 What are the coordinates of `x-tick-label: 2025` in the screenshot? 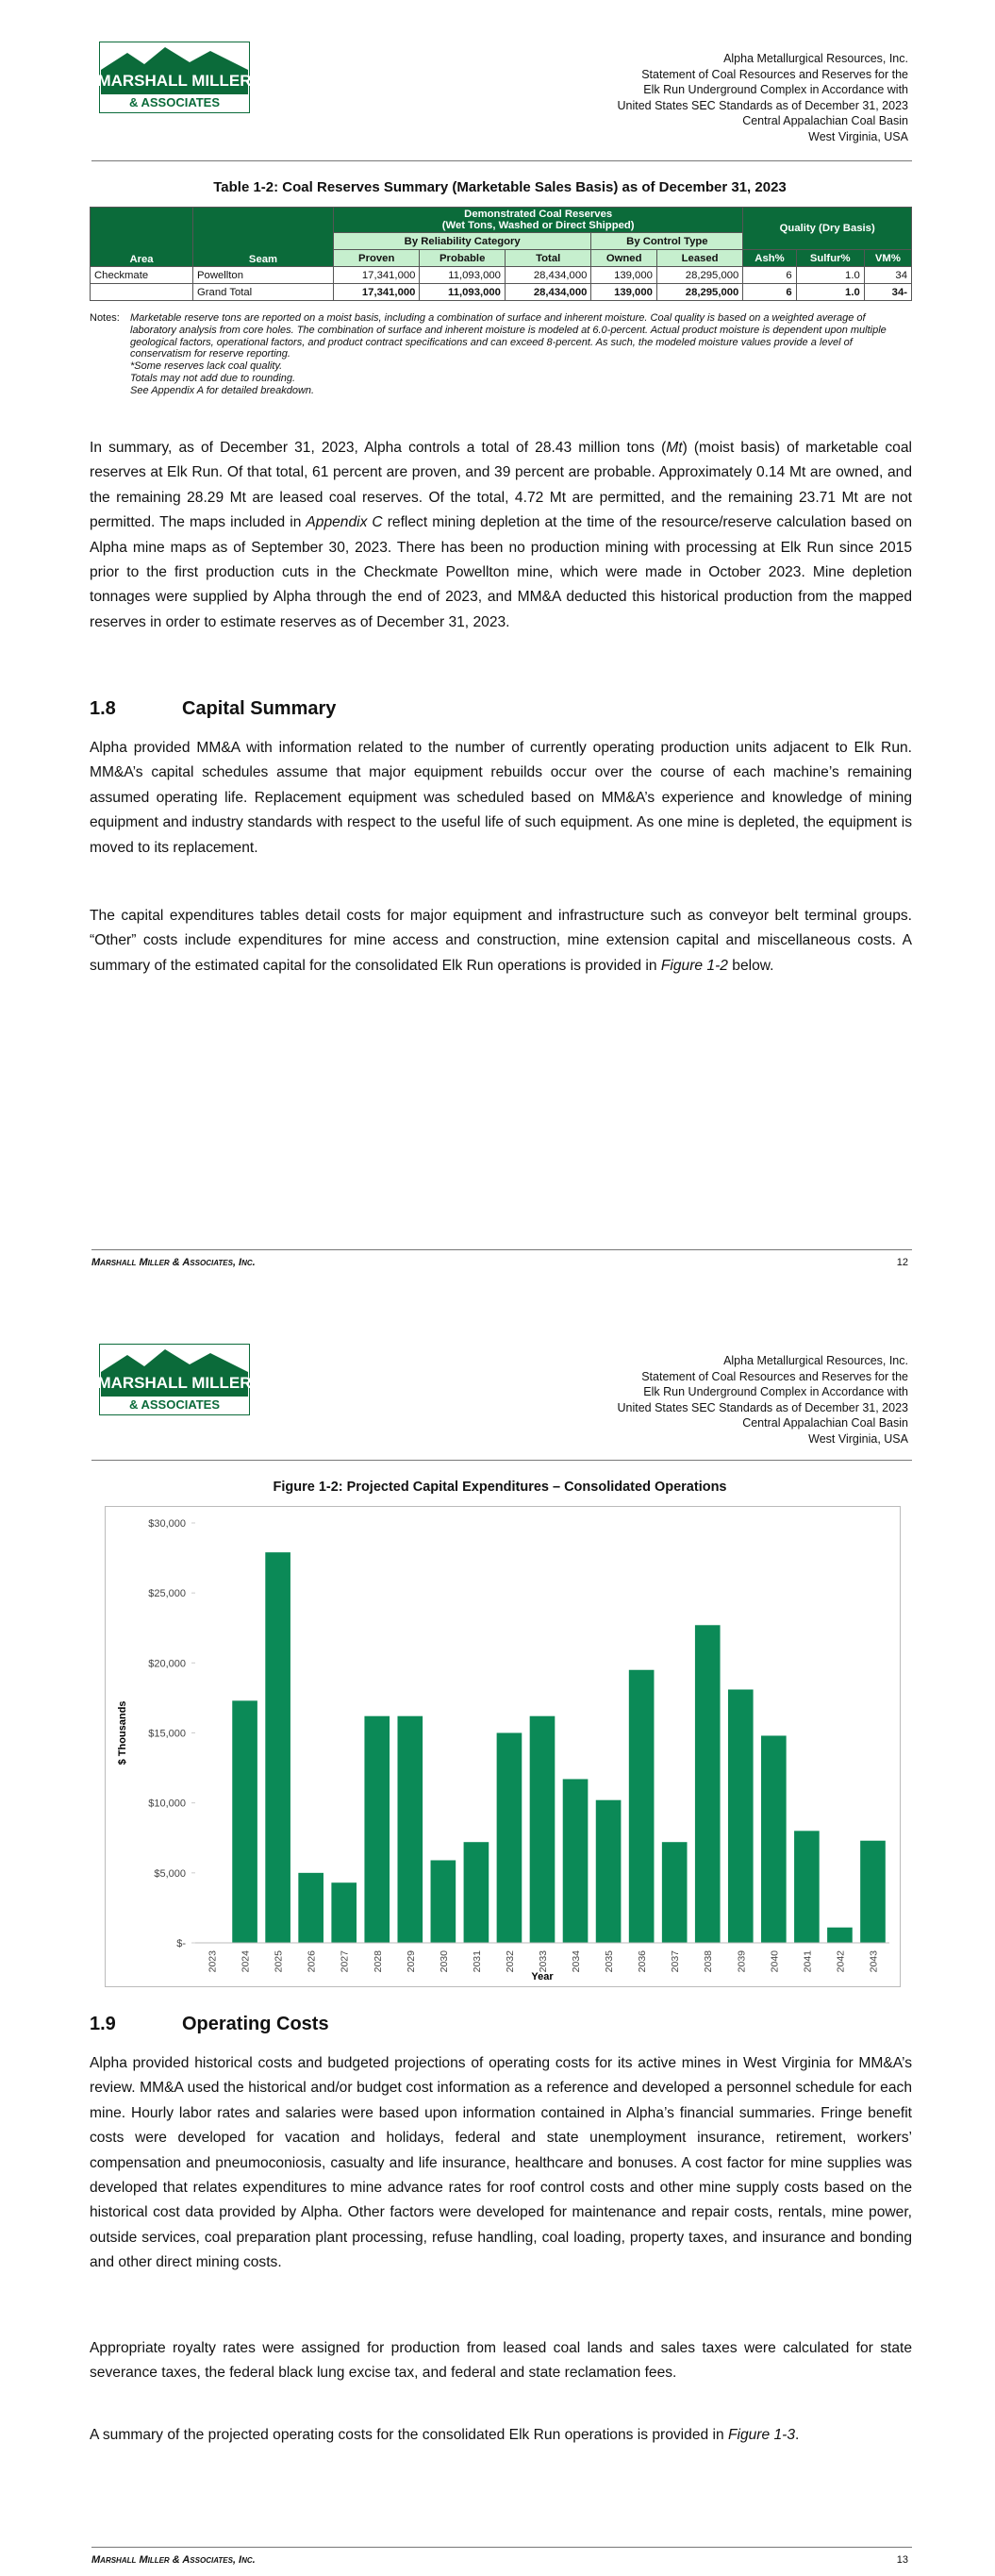 It's located at (279, 1961).